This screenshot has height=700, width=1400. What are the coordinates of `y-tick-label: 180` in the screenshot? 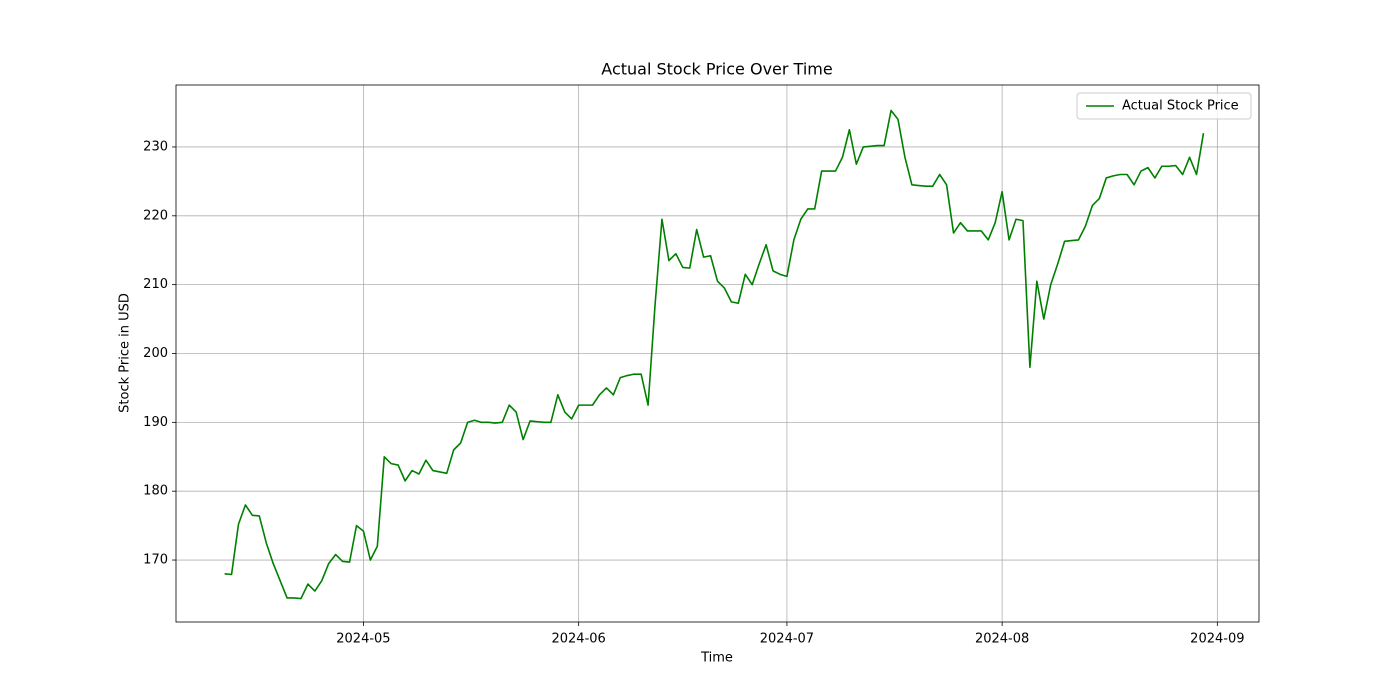 It's located at (155, 491).